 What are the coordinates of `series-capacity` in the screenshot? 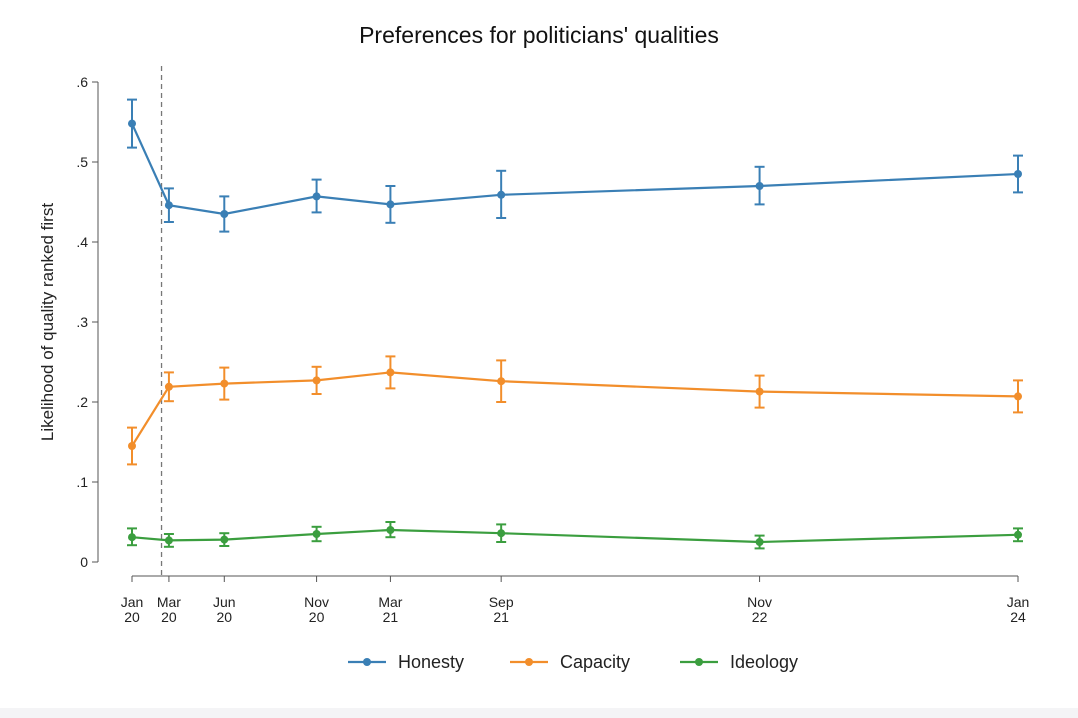 It's located at (575, 410).